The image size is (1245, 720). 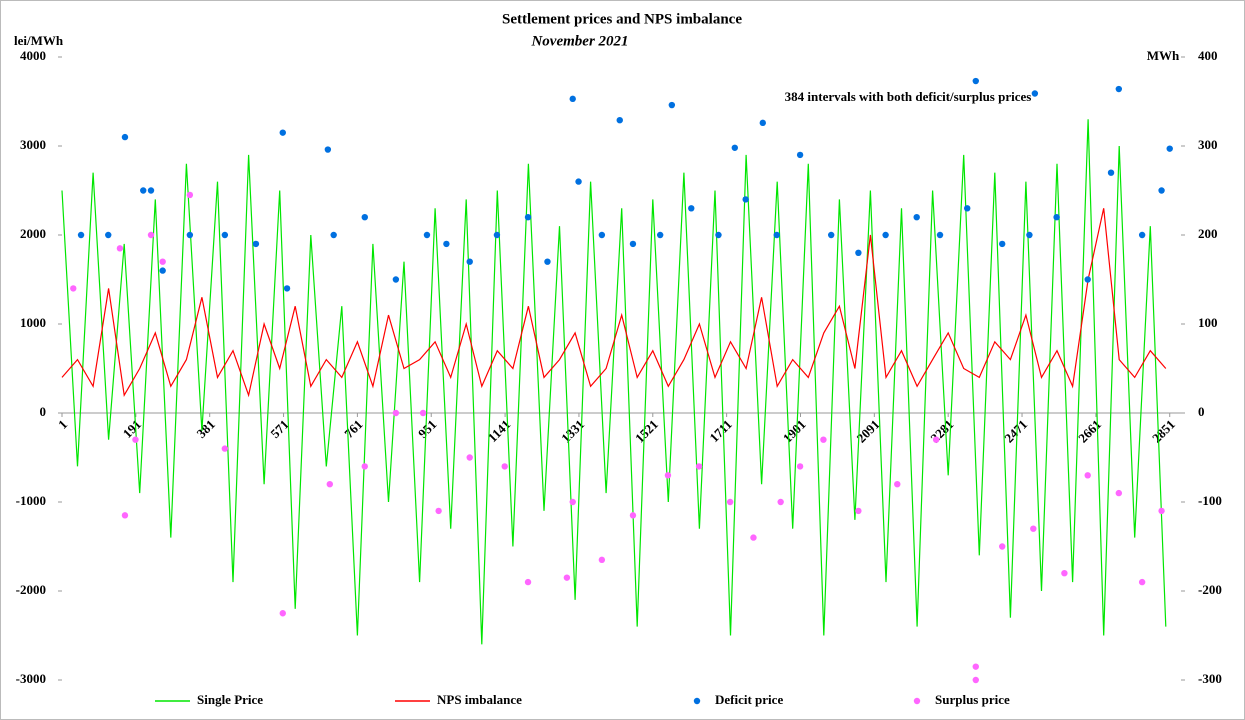 What do you see at coordinates (31, 678) in the screenshot?
I see `y-tick-label: -3000` at bounding box center [31, 678].